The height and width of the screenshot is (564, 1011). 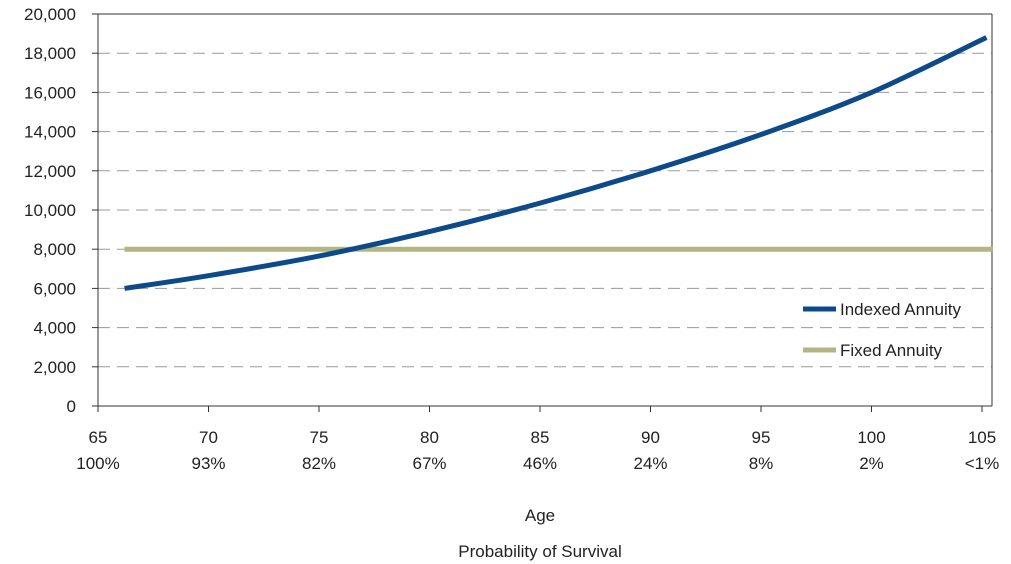 I want to click on y-tick-label: 16,000, so click(x=50, y=92).